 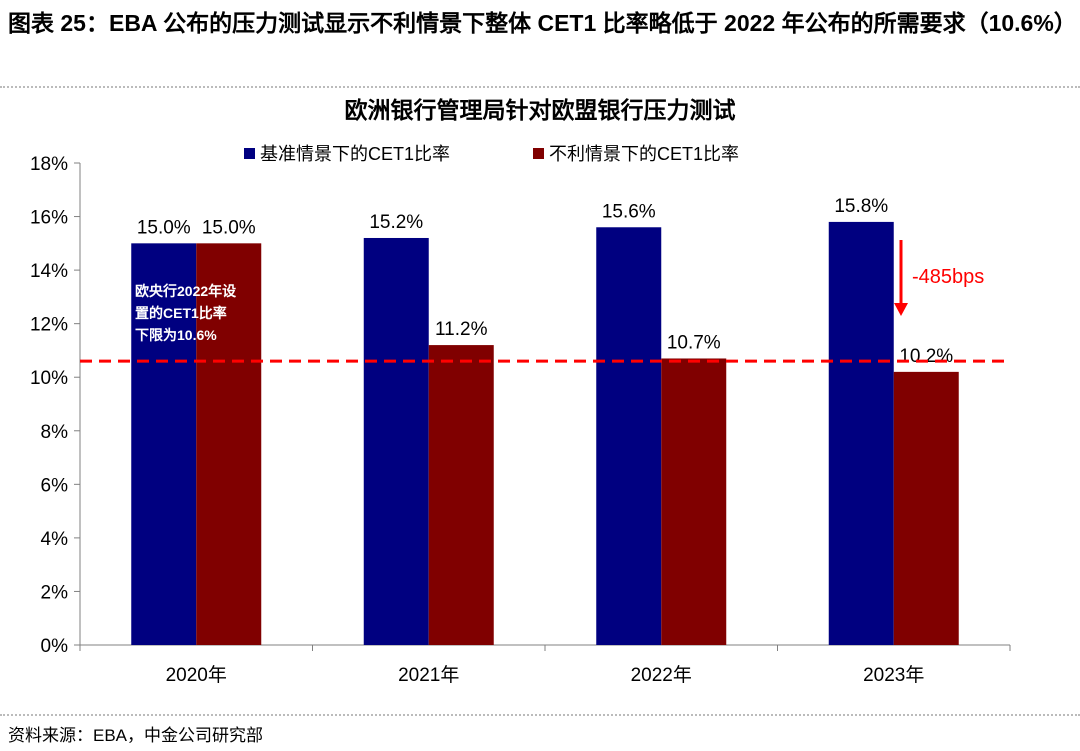 What do you see at coordinates (644, 154) in the screenshot?
I see `legend-label-adverse: 不利情景下的CET1比率` at bounding box center [644, 154].